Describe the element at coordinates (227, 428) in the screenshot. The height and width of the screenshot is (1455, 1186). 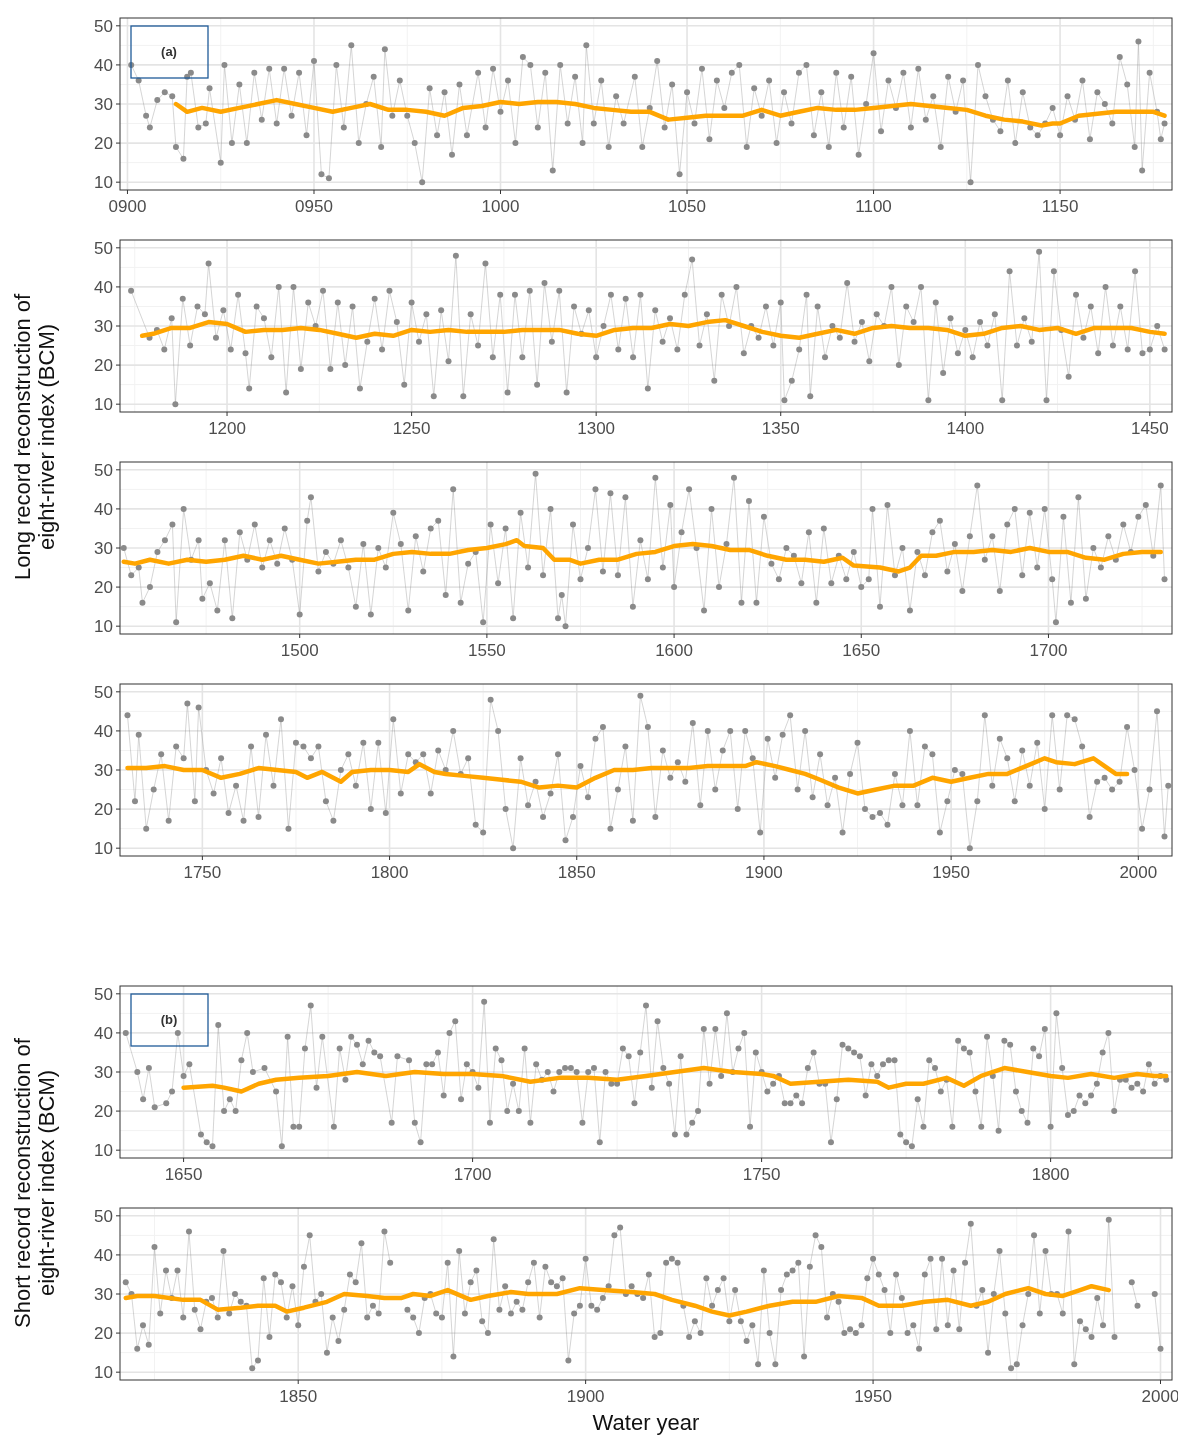
I see `x-tick-label: 1200` at that location.